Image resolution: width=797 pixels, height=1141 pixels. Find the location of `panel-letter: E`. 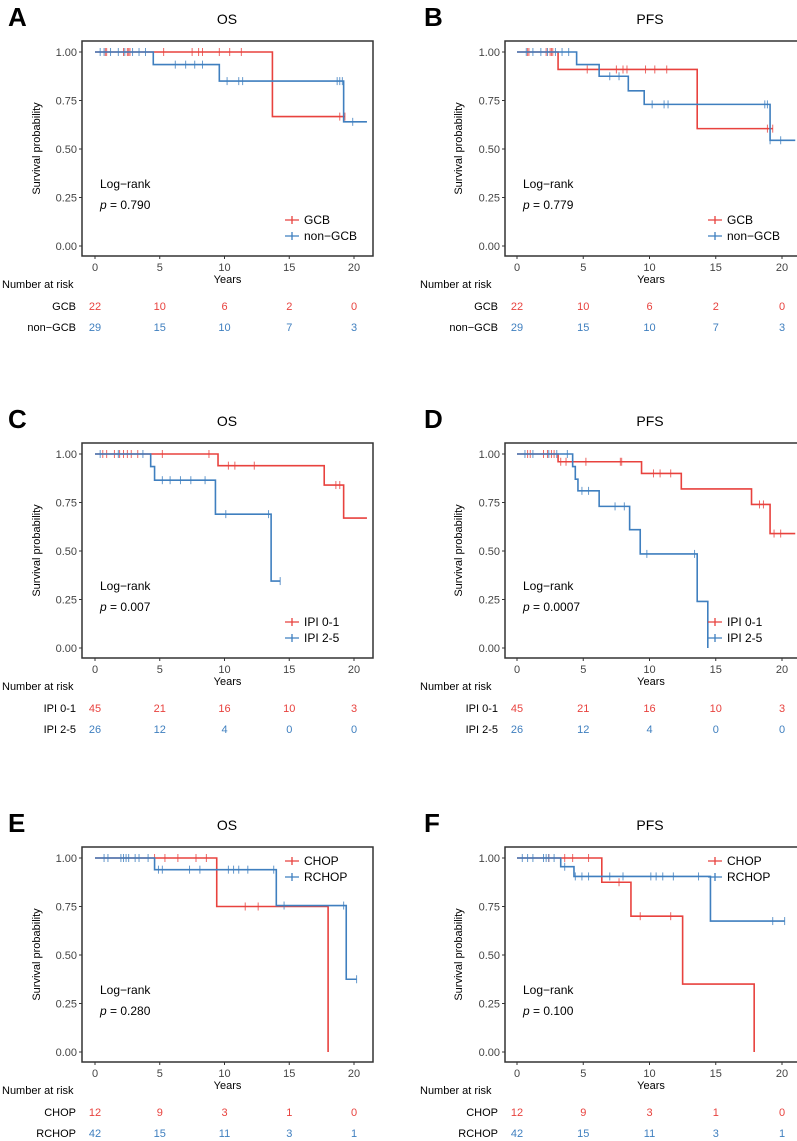

panel-letter: E is located at coordinates (16, 823).